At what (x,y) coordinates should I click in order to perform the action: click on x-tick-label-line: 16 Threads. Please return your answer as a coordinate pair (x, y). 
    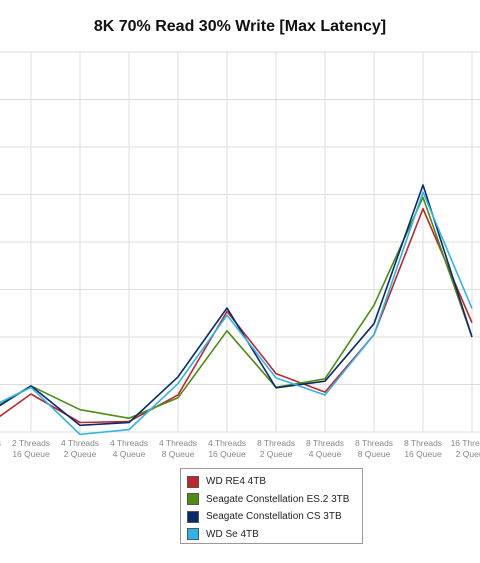
    Looking at the image, I should click on (465, 443).